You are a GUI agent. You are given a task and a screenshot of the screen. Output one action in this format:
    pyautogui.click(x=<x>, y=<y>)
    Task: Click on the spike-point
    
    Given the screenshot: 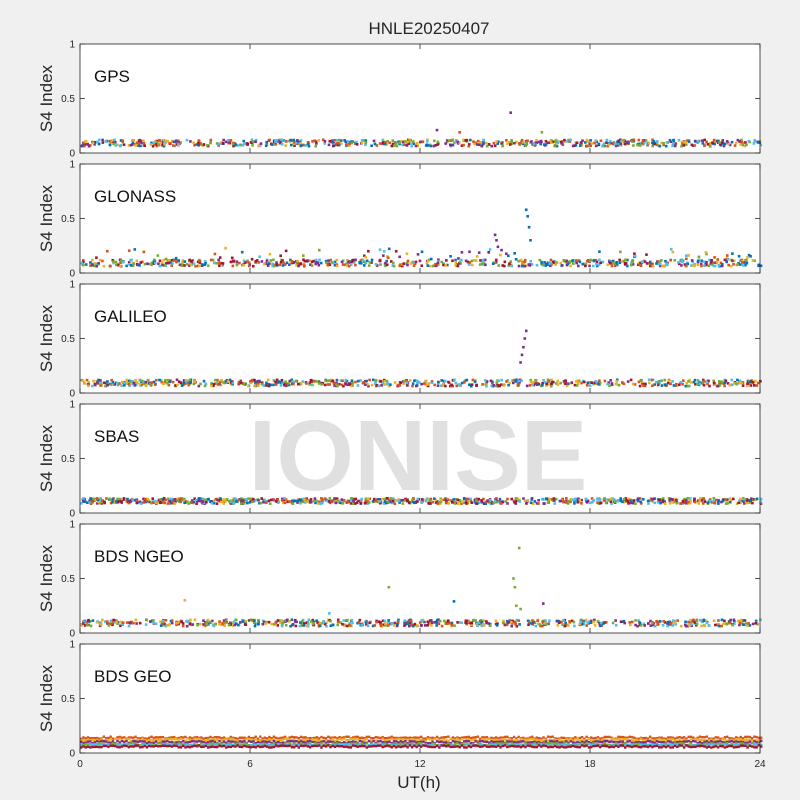 What is the action you would take?
    pyautogui.click(x=329, y=613)
    